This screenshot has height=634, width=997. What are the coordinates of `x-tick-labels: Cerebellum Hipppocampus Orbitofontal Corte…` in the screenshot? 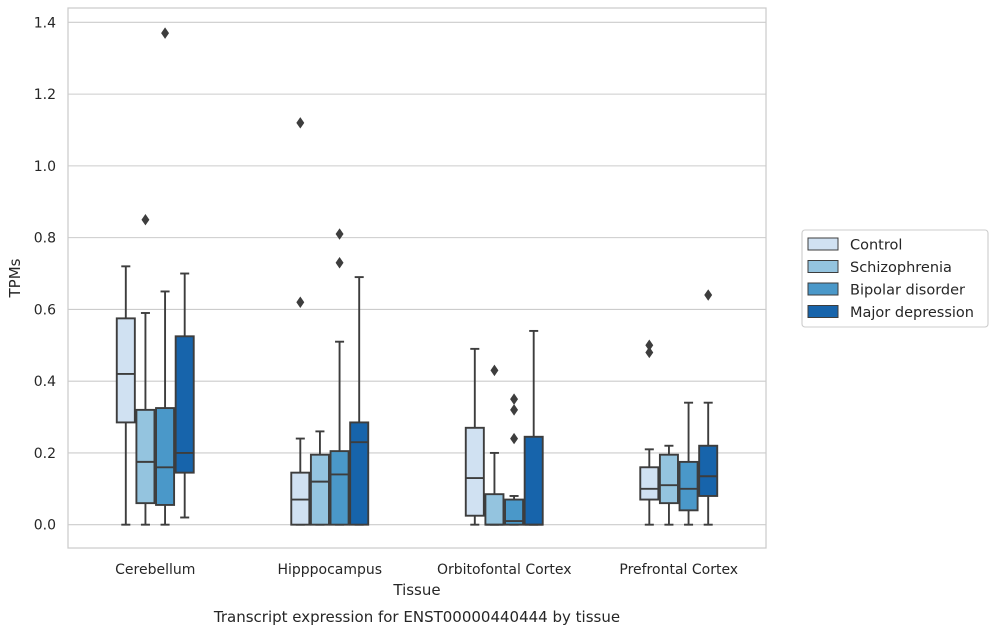 It's located at (426, 570).